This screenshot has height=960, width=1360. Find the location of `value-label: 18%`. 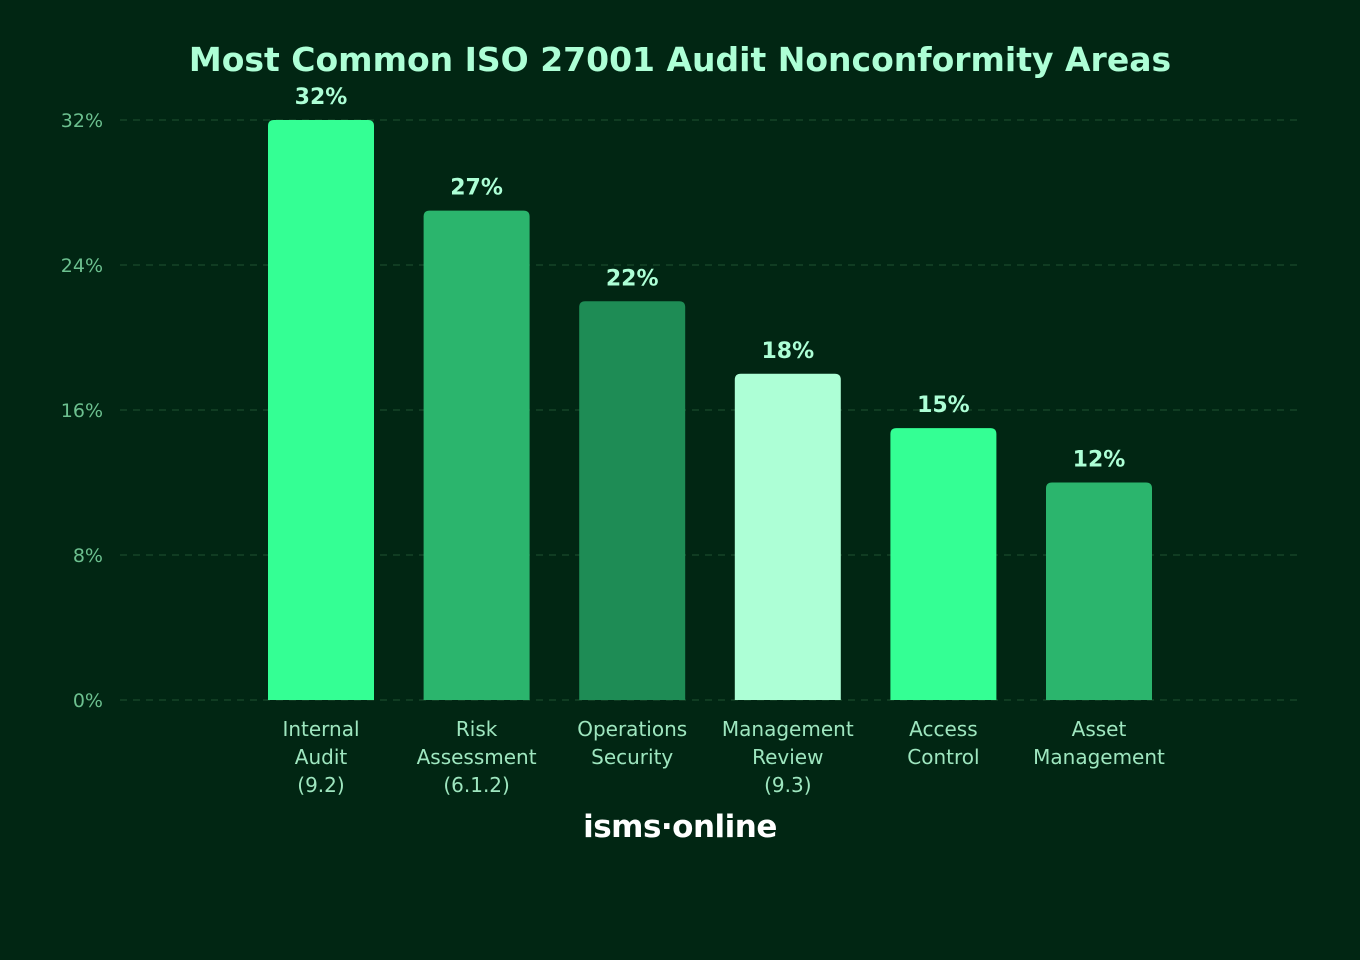

value-label: 18% is located at coordinates (787, 351).